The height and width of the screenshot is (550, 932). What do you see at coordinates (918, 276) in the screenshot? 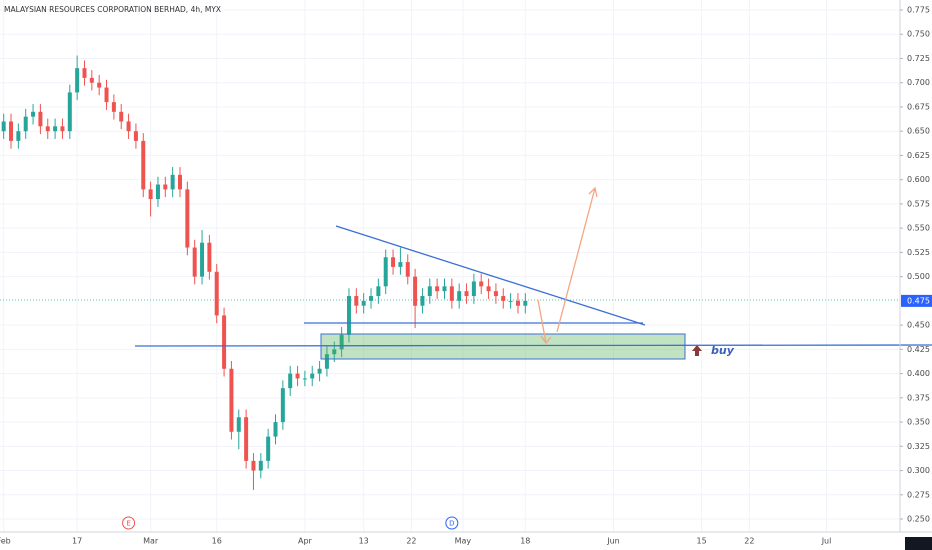
I see `y-tick-label: 0.500` at bounding box center [918, 276].